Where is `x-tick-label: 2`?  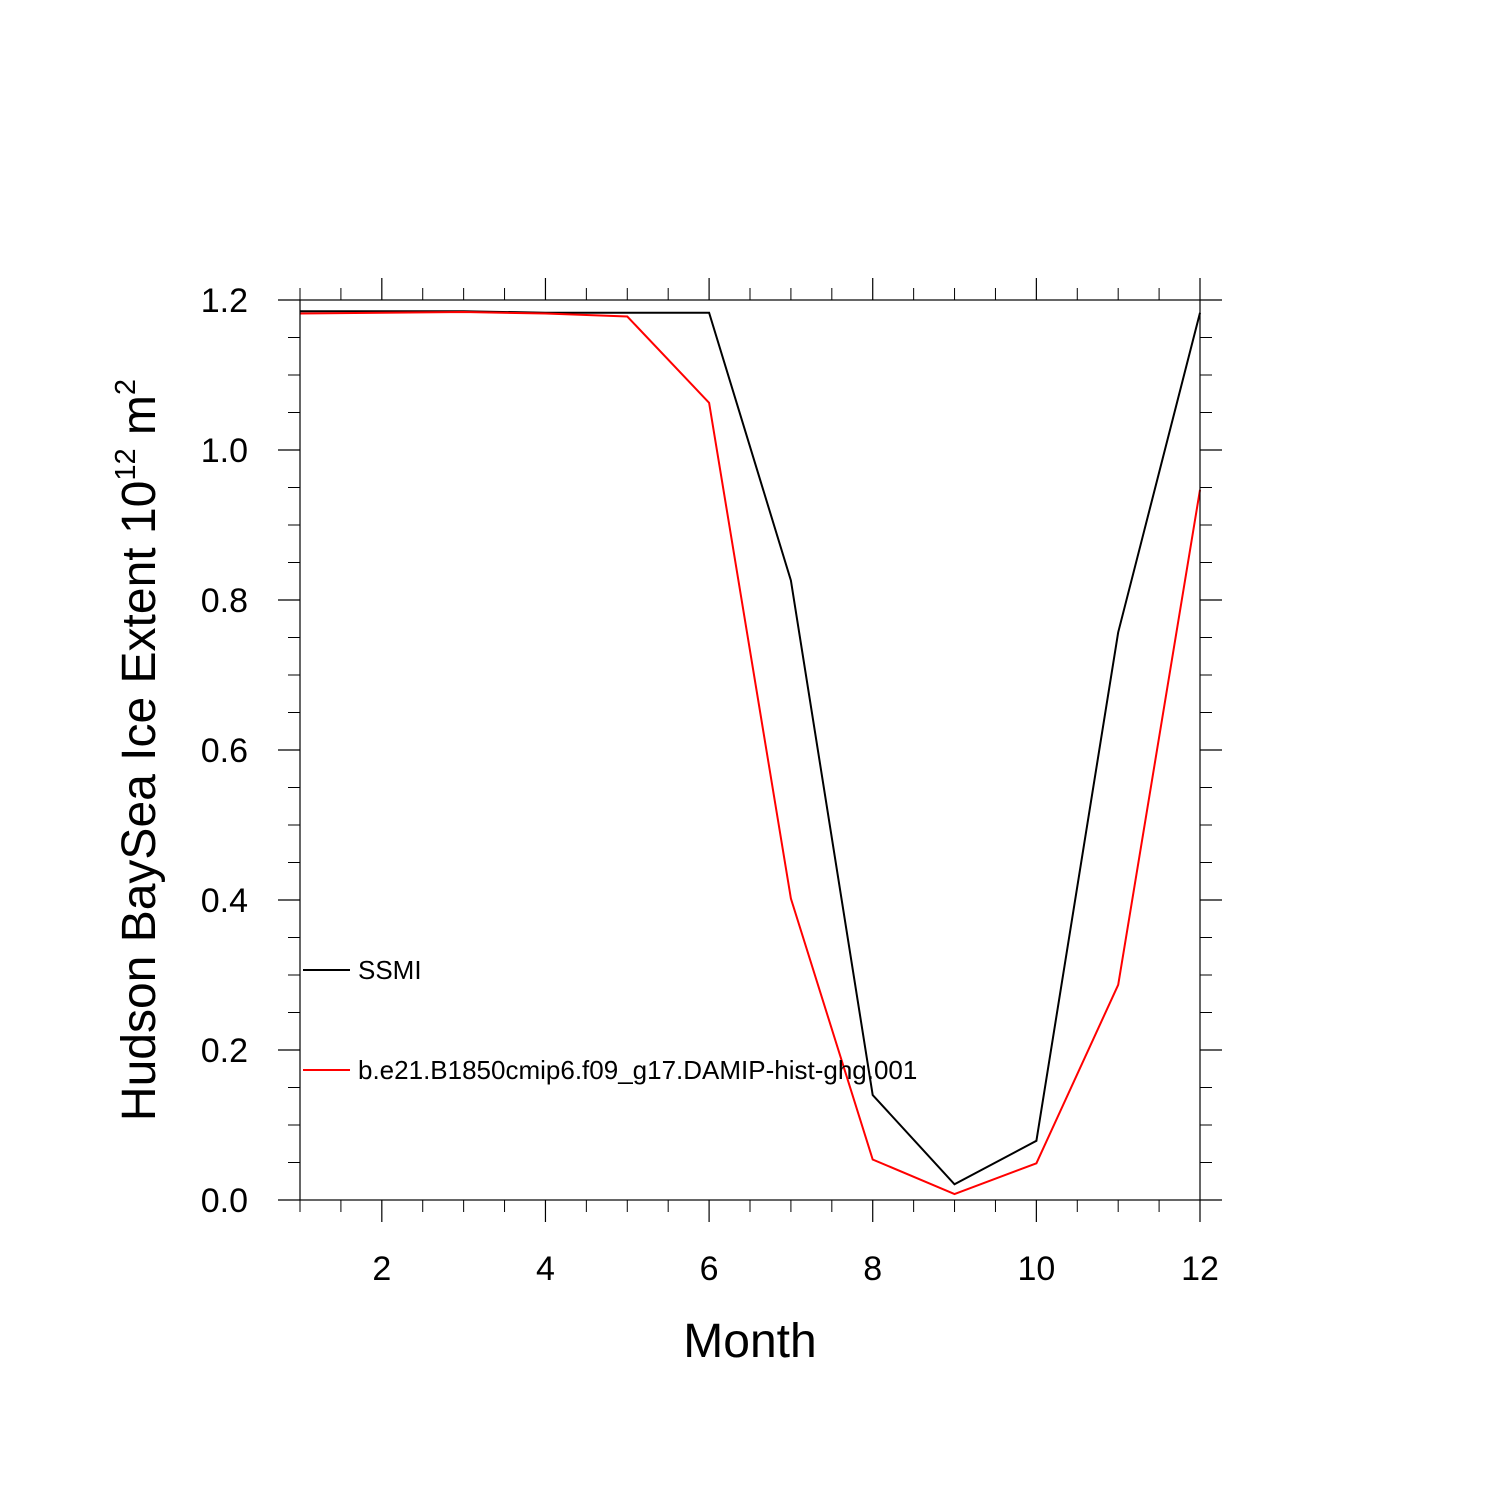
x-tick-label: 2 is located at coordinates (381, 1269).